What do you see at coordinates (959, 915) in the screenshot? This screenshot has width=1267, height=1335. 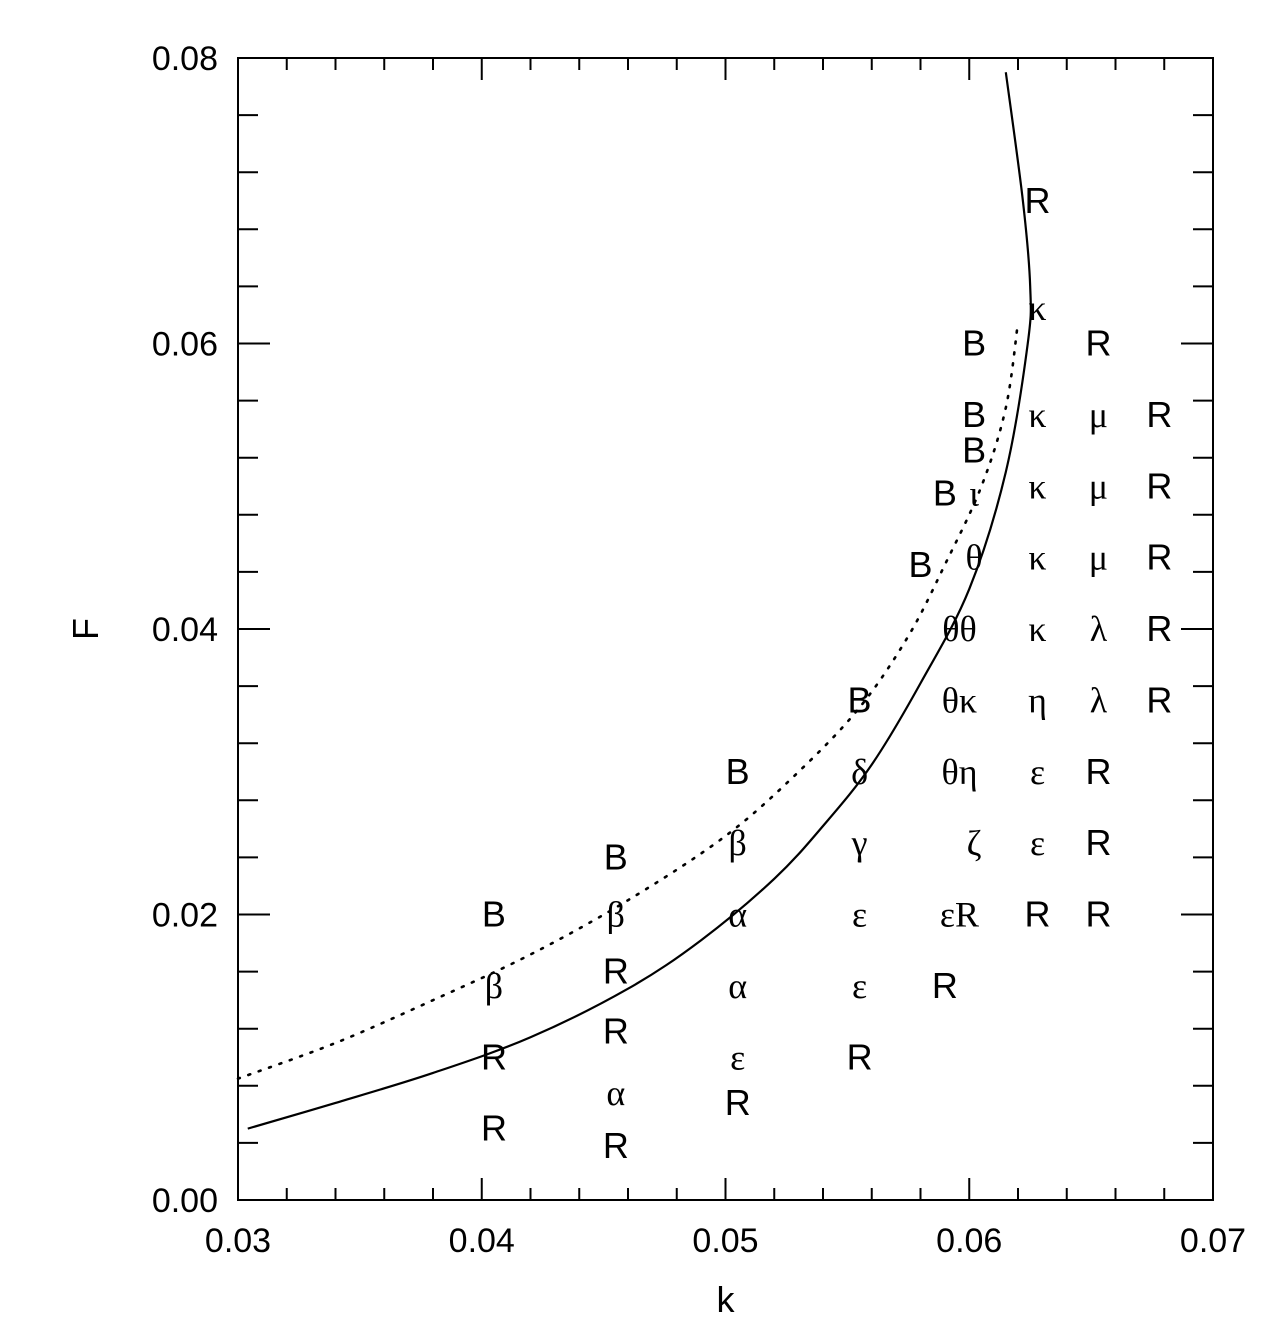 I see `pattern-label: εR` at bounding box center [959, 915].